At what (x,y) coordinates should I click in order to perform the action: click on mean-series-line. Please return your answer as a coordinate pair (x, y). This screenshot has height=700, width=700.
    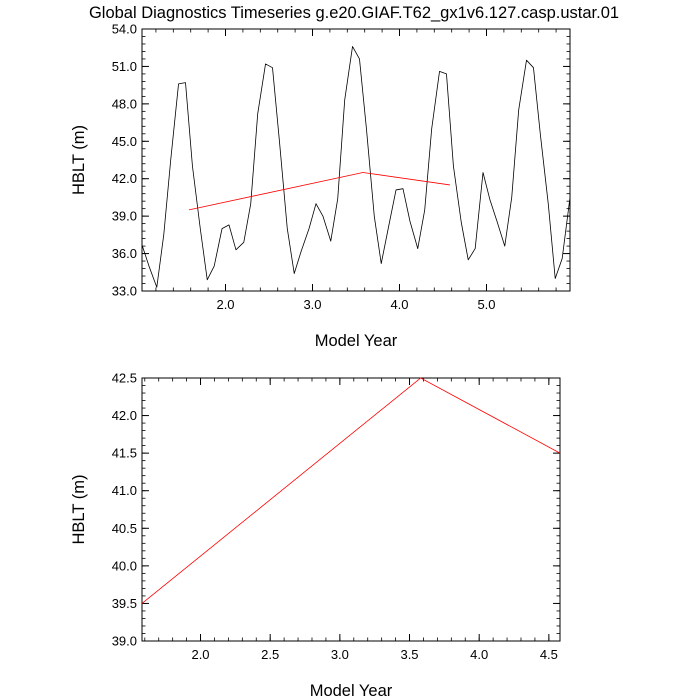
    Looking at the image, I should click on (319, 191).